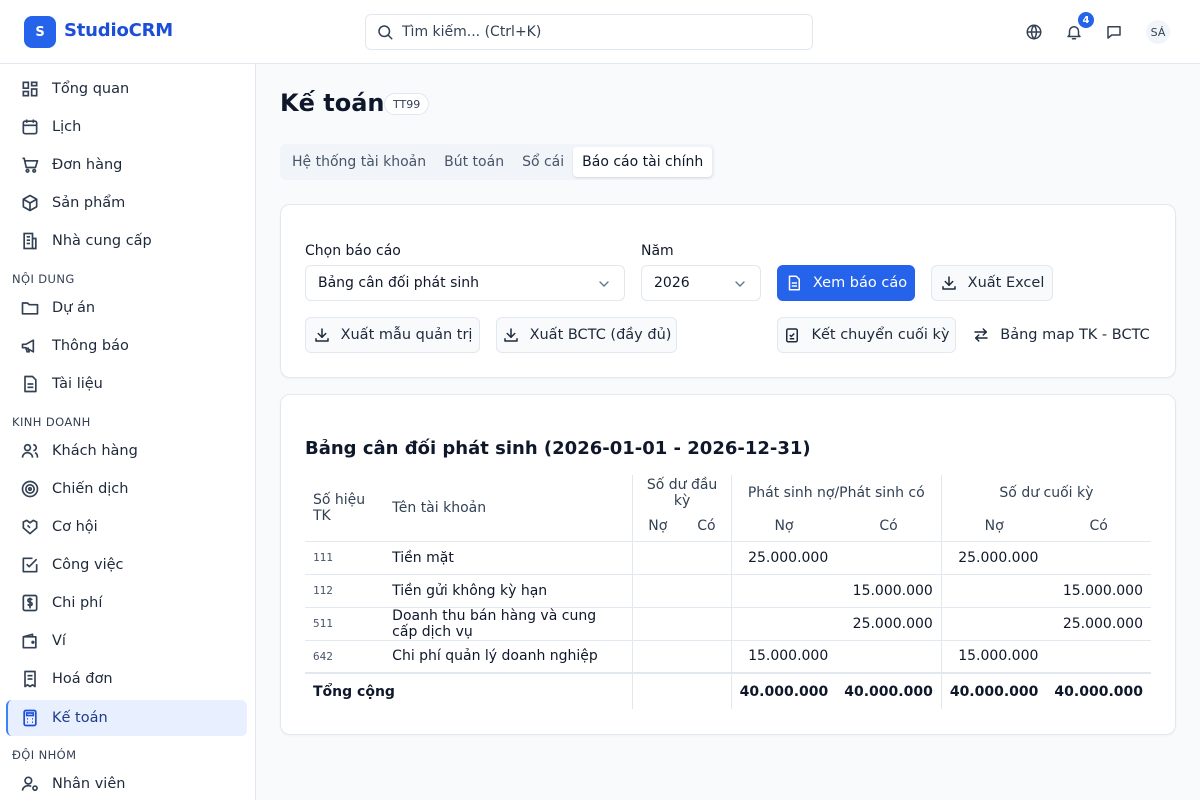 Image resolution: width=1200 pixels, height=800 pixels. I want to click on app-name: StudioCRM, so click(118, 30).